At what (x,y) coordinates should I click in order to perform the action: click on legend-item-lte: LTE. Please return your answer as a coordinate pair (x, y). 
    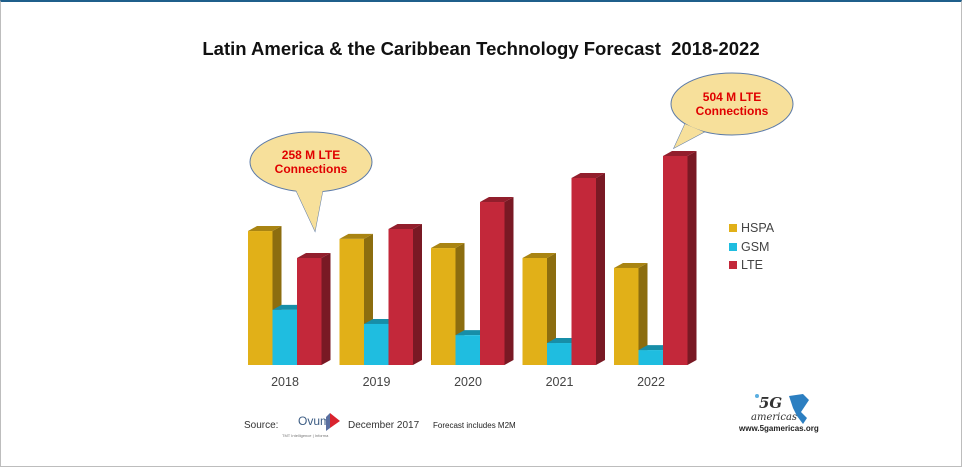
    Looking at the image, I should click on (751, 265).